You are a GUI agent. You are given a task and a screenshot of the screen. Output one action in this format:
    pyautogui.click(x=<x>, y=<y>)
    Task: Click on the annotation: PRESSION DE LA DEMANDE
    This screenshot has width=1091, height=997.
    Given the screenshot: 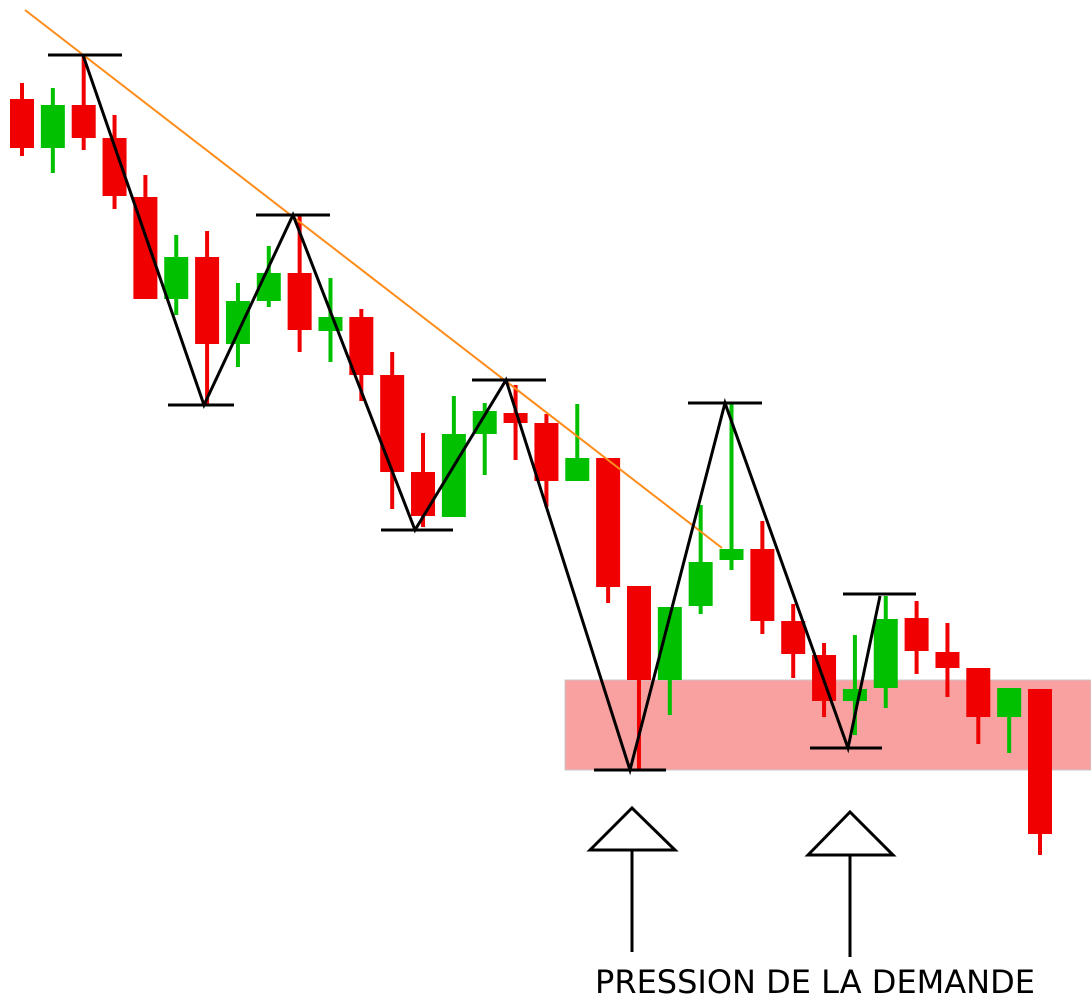 What is the action you would take?
    pyautogui.click(x=815, y=980)
    